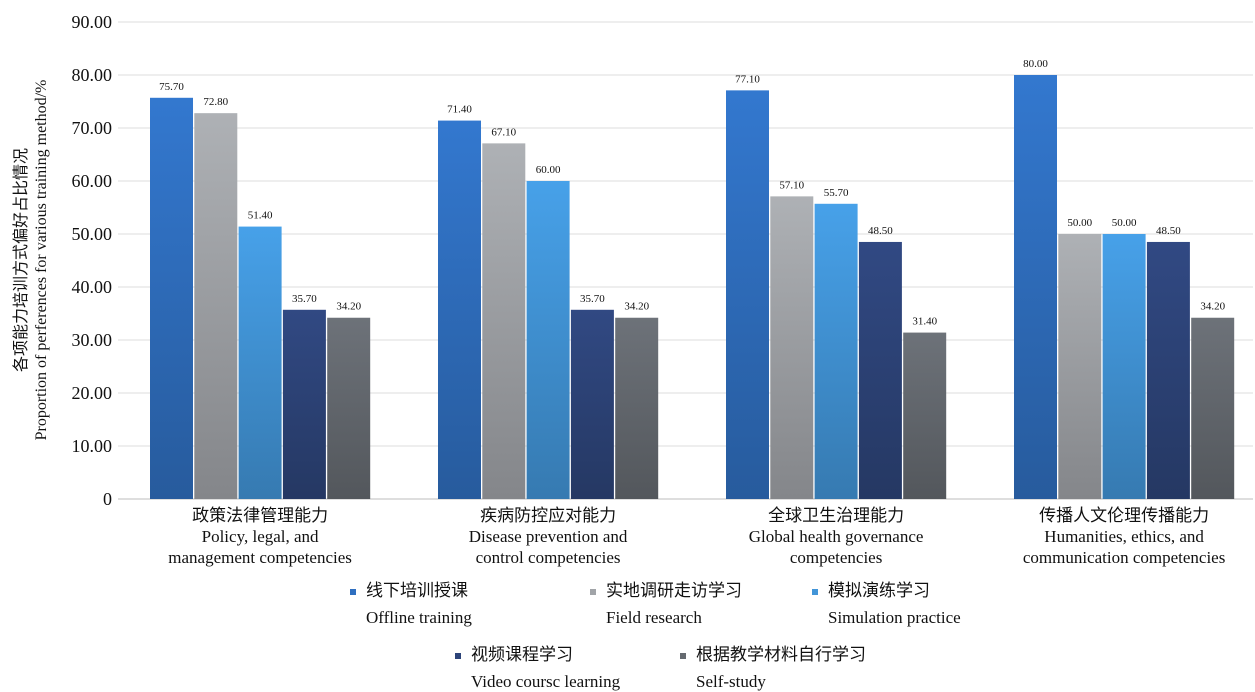  I want to click on data-label: 71.40, so click(459, 110).